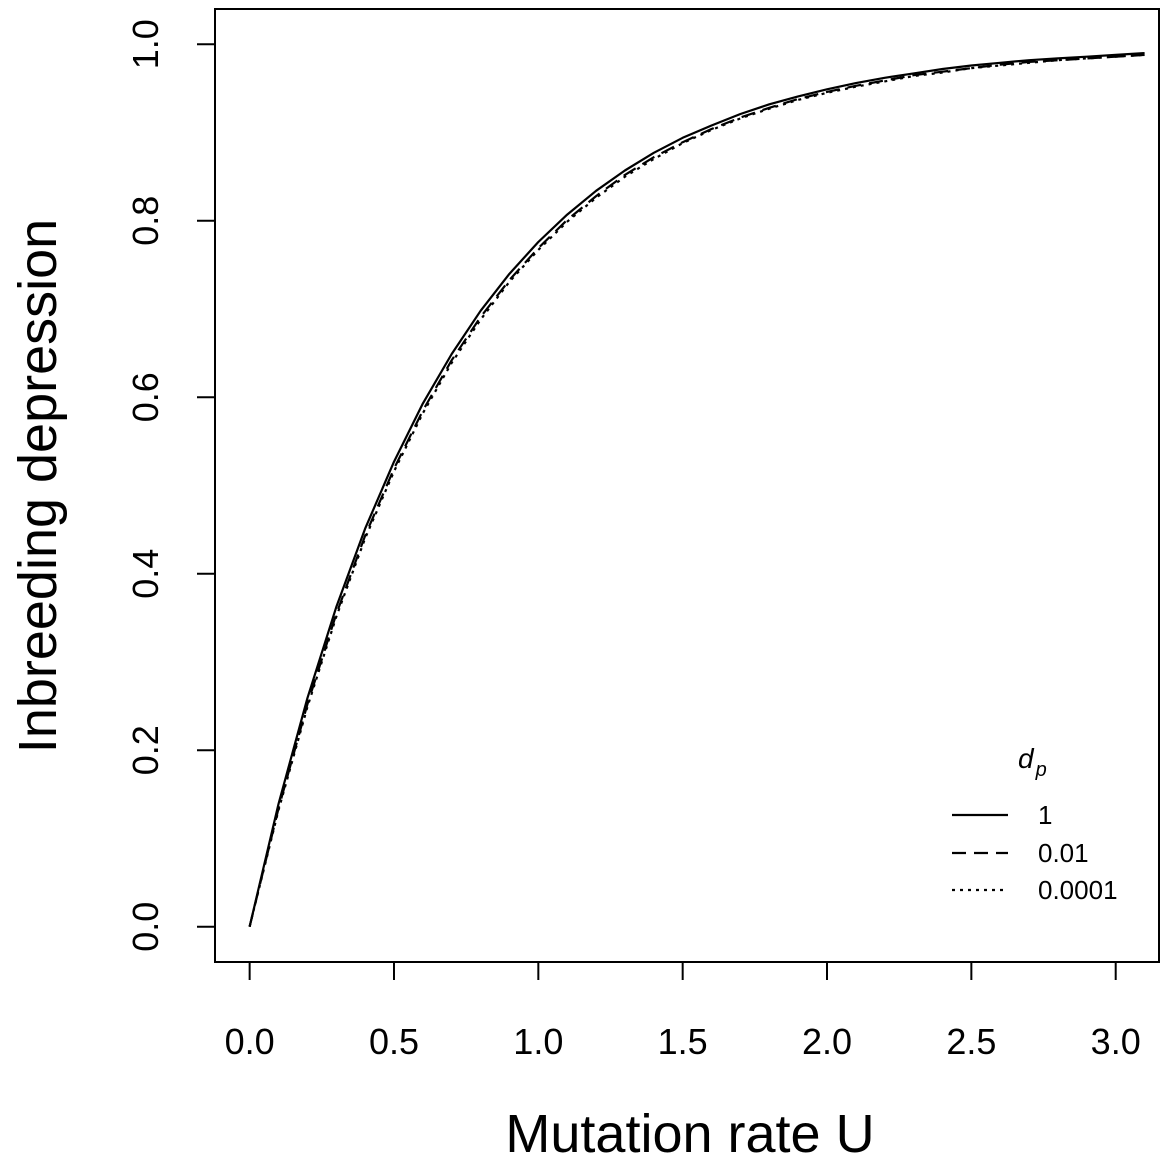 The height and width of the screenshot is (1162, 1161). I want to click on legend-title-subscript: p, so click(1041, 770).